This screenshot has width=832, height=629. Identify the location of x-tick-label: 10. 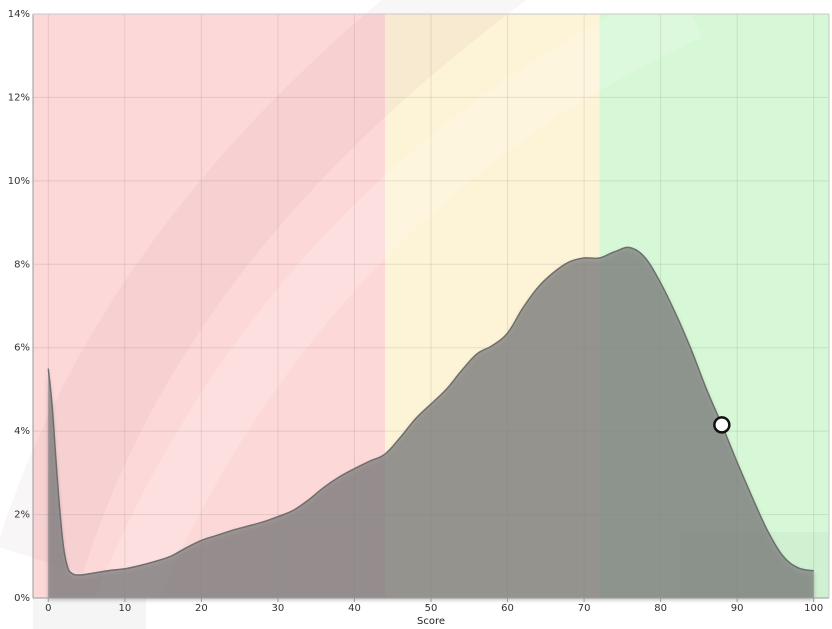
(124, 608).